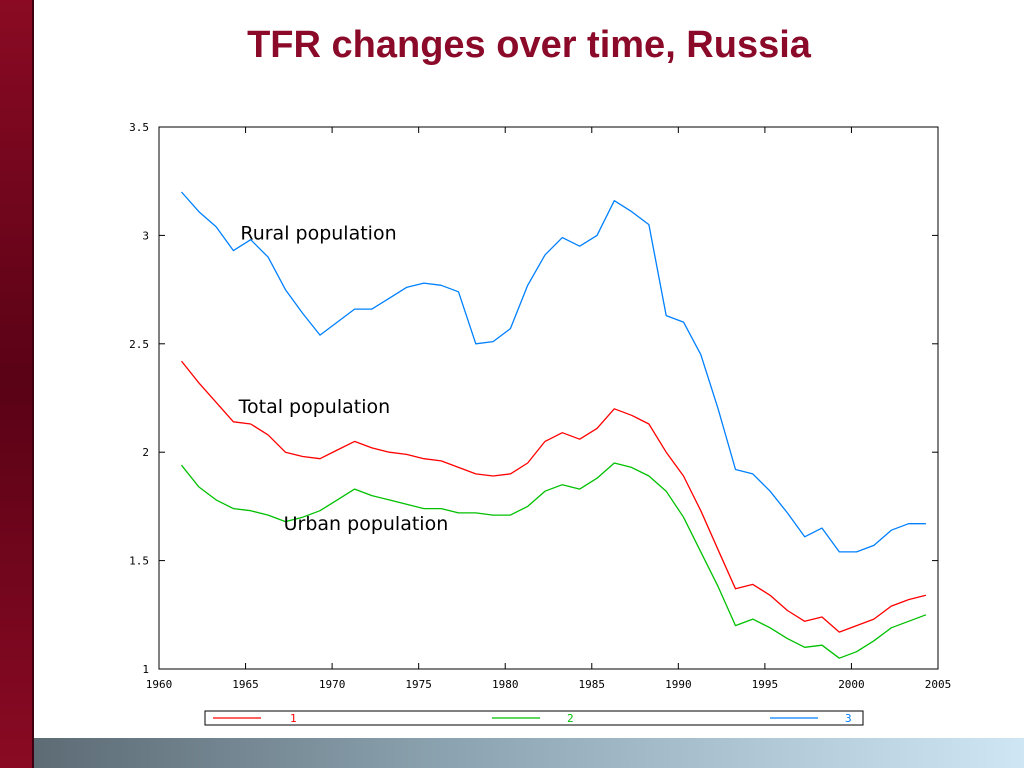  Describe the element at coordinates (529, 45) in the screenshot. I see `slide-title: TFR changes over time, Russia` at that location.